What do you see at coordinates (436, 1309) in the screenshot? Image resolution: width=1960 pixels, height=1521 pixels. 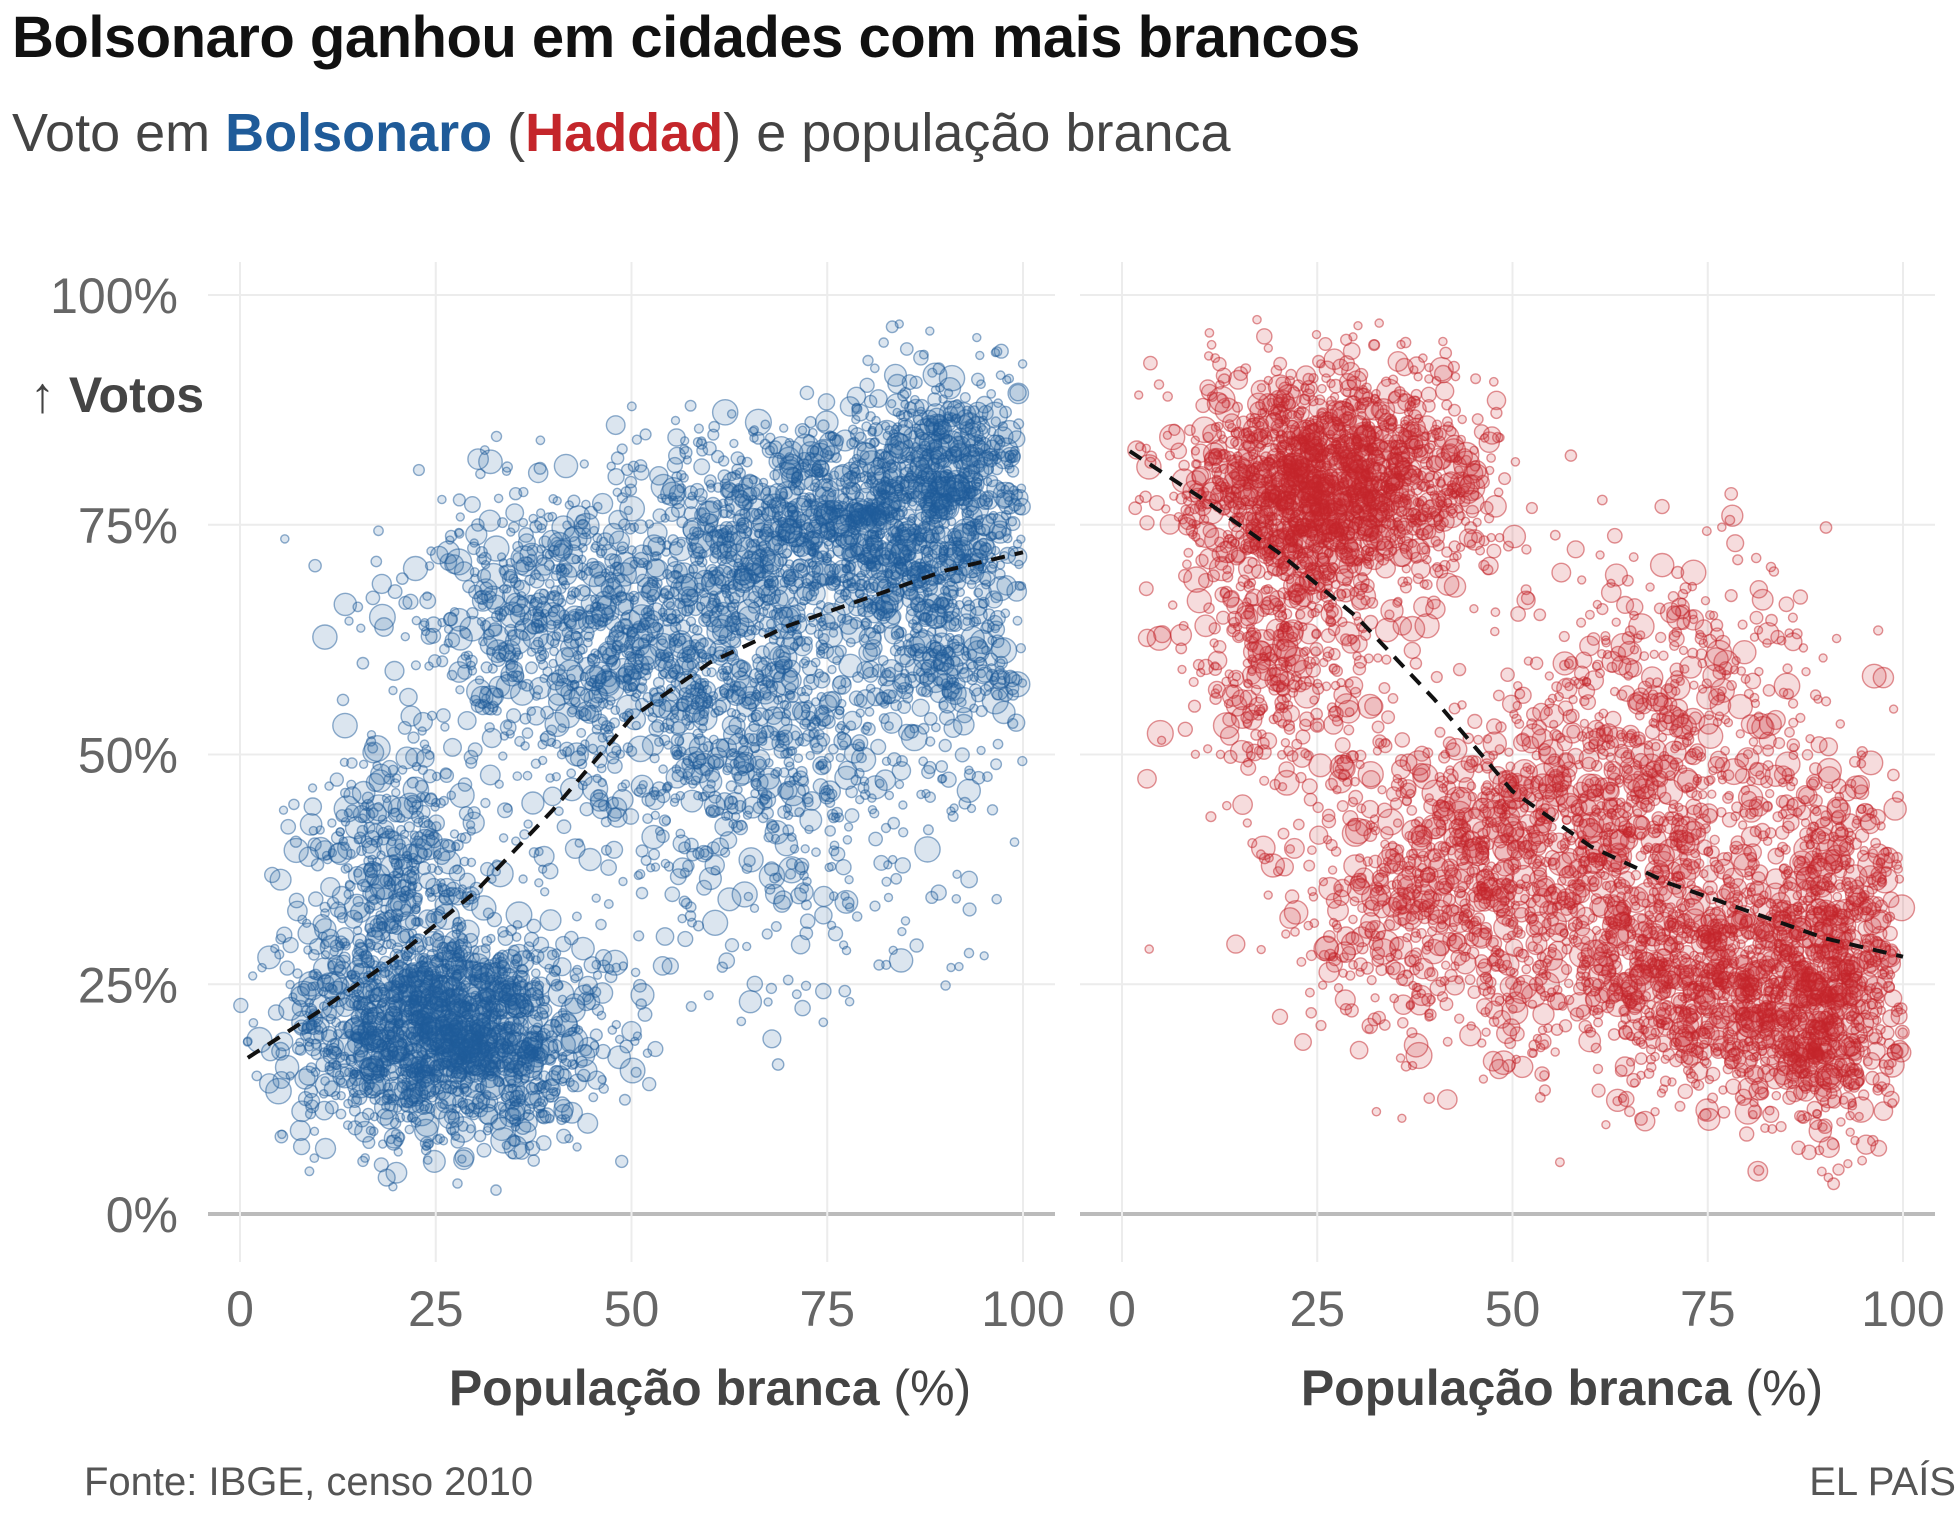 I see `x-tick-label-left: 25` at bounding box center [436, 1309].